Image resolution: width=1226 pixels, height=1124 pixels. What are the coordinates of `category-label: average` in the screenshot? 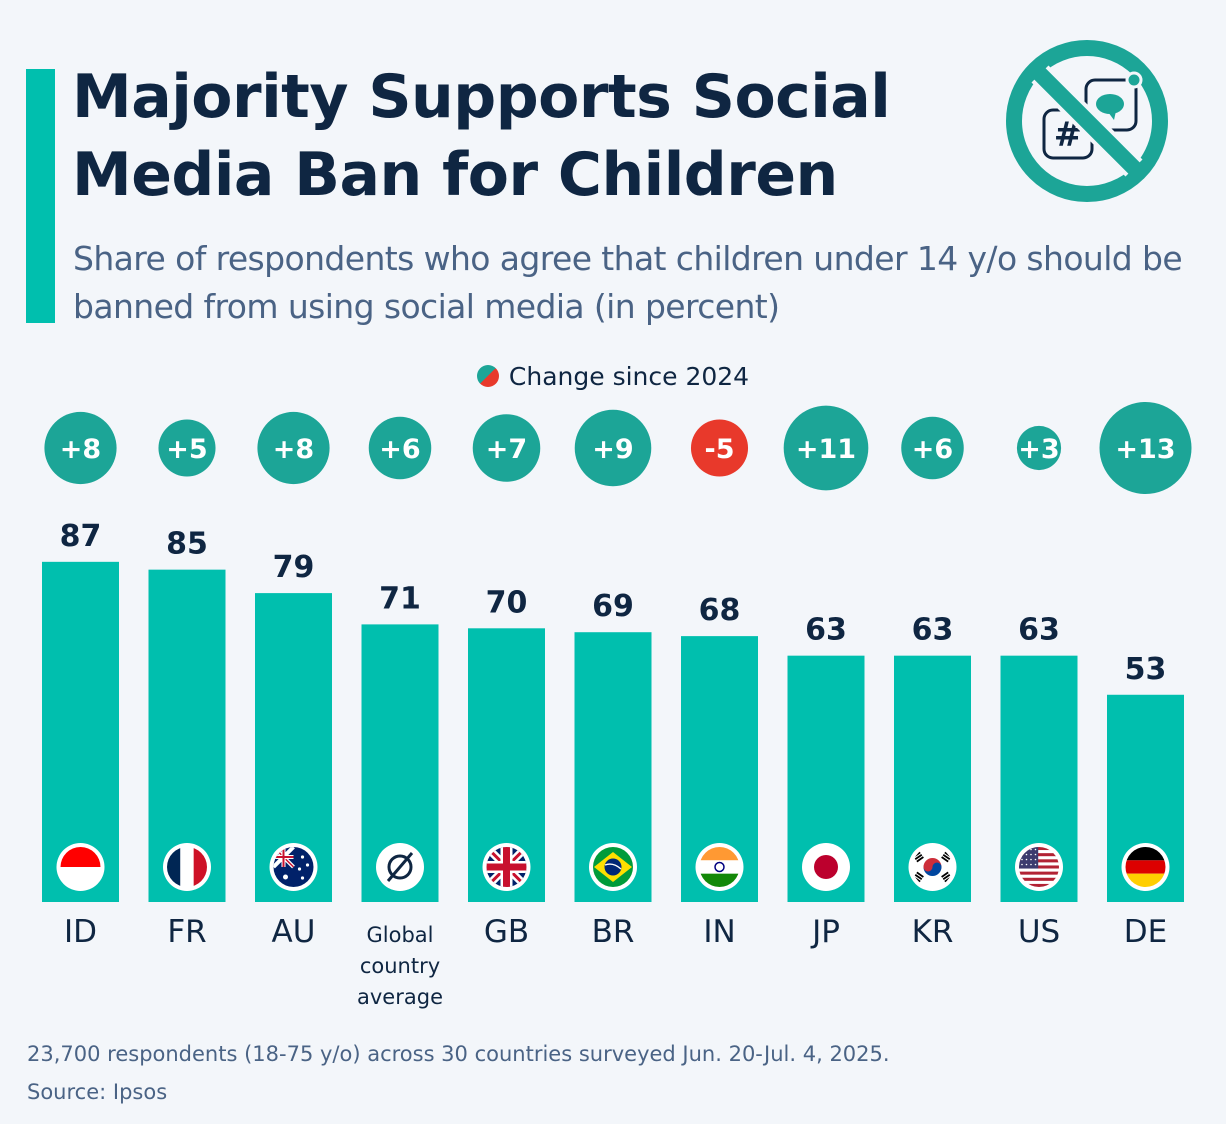 It's located at (400, 997).